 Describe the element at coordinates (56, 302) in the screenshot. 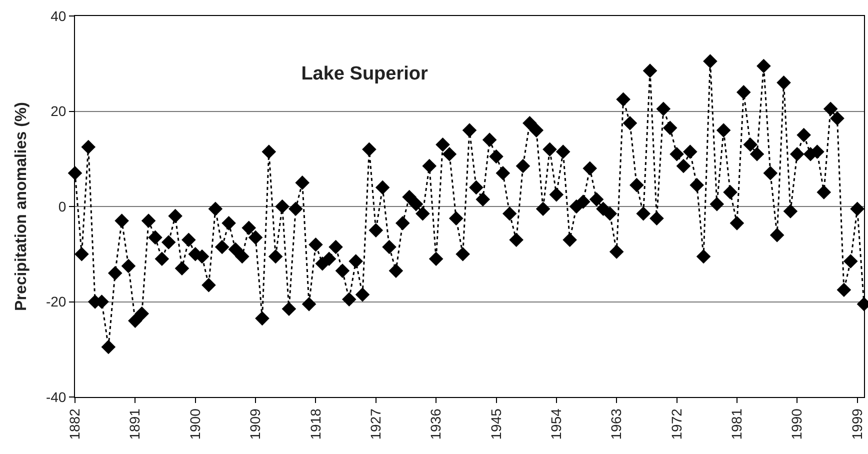

I see `y-tick-label: -20` at that location.